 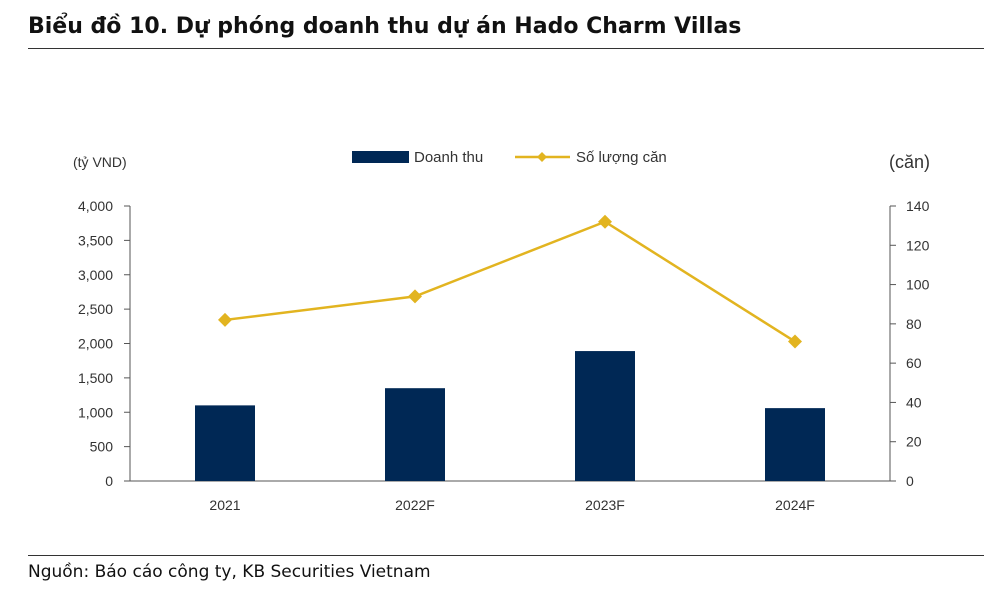 What do you see at coordinates (95, 412) in the screenshot?
I see `left-tick-label: 1,000` at bounding box center [95, 412].